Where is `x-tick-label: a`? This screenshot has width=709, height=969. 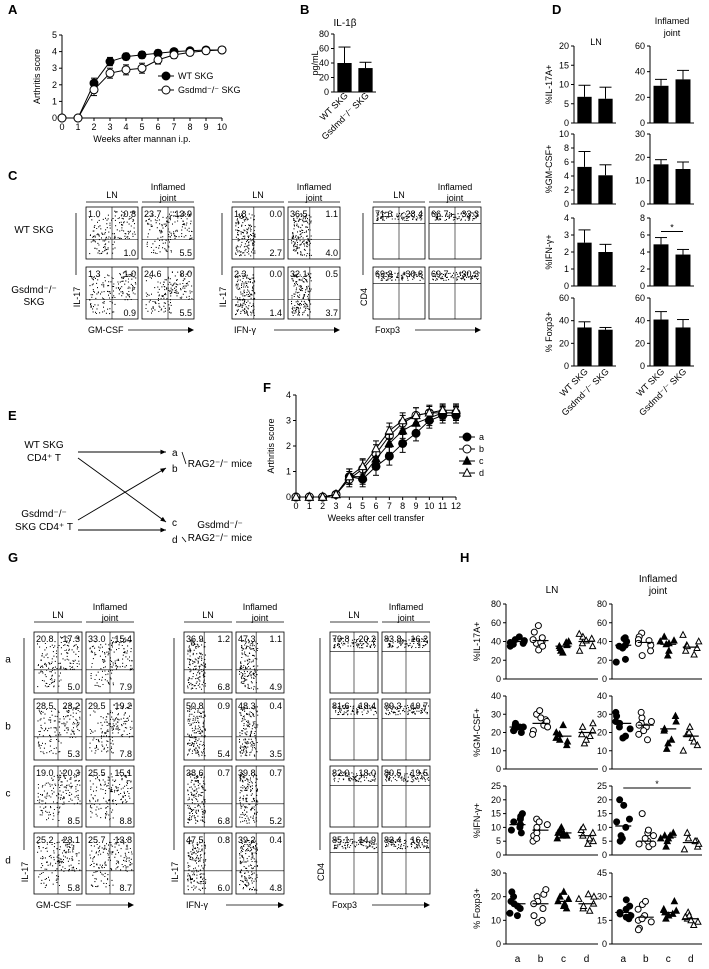 x-tick-label: a is located at coordinates (623, 959).